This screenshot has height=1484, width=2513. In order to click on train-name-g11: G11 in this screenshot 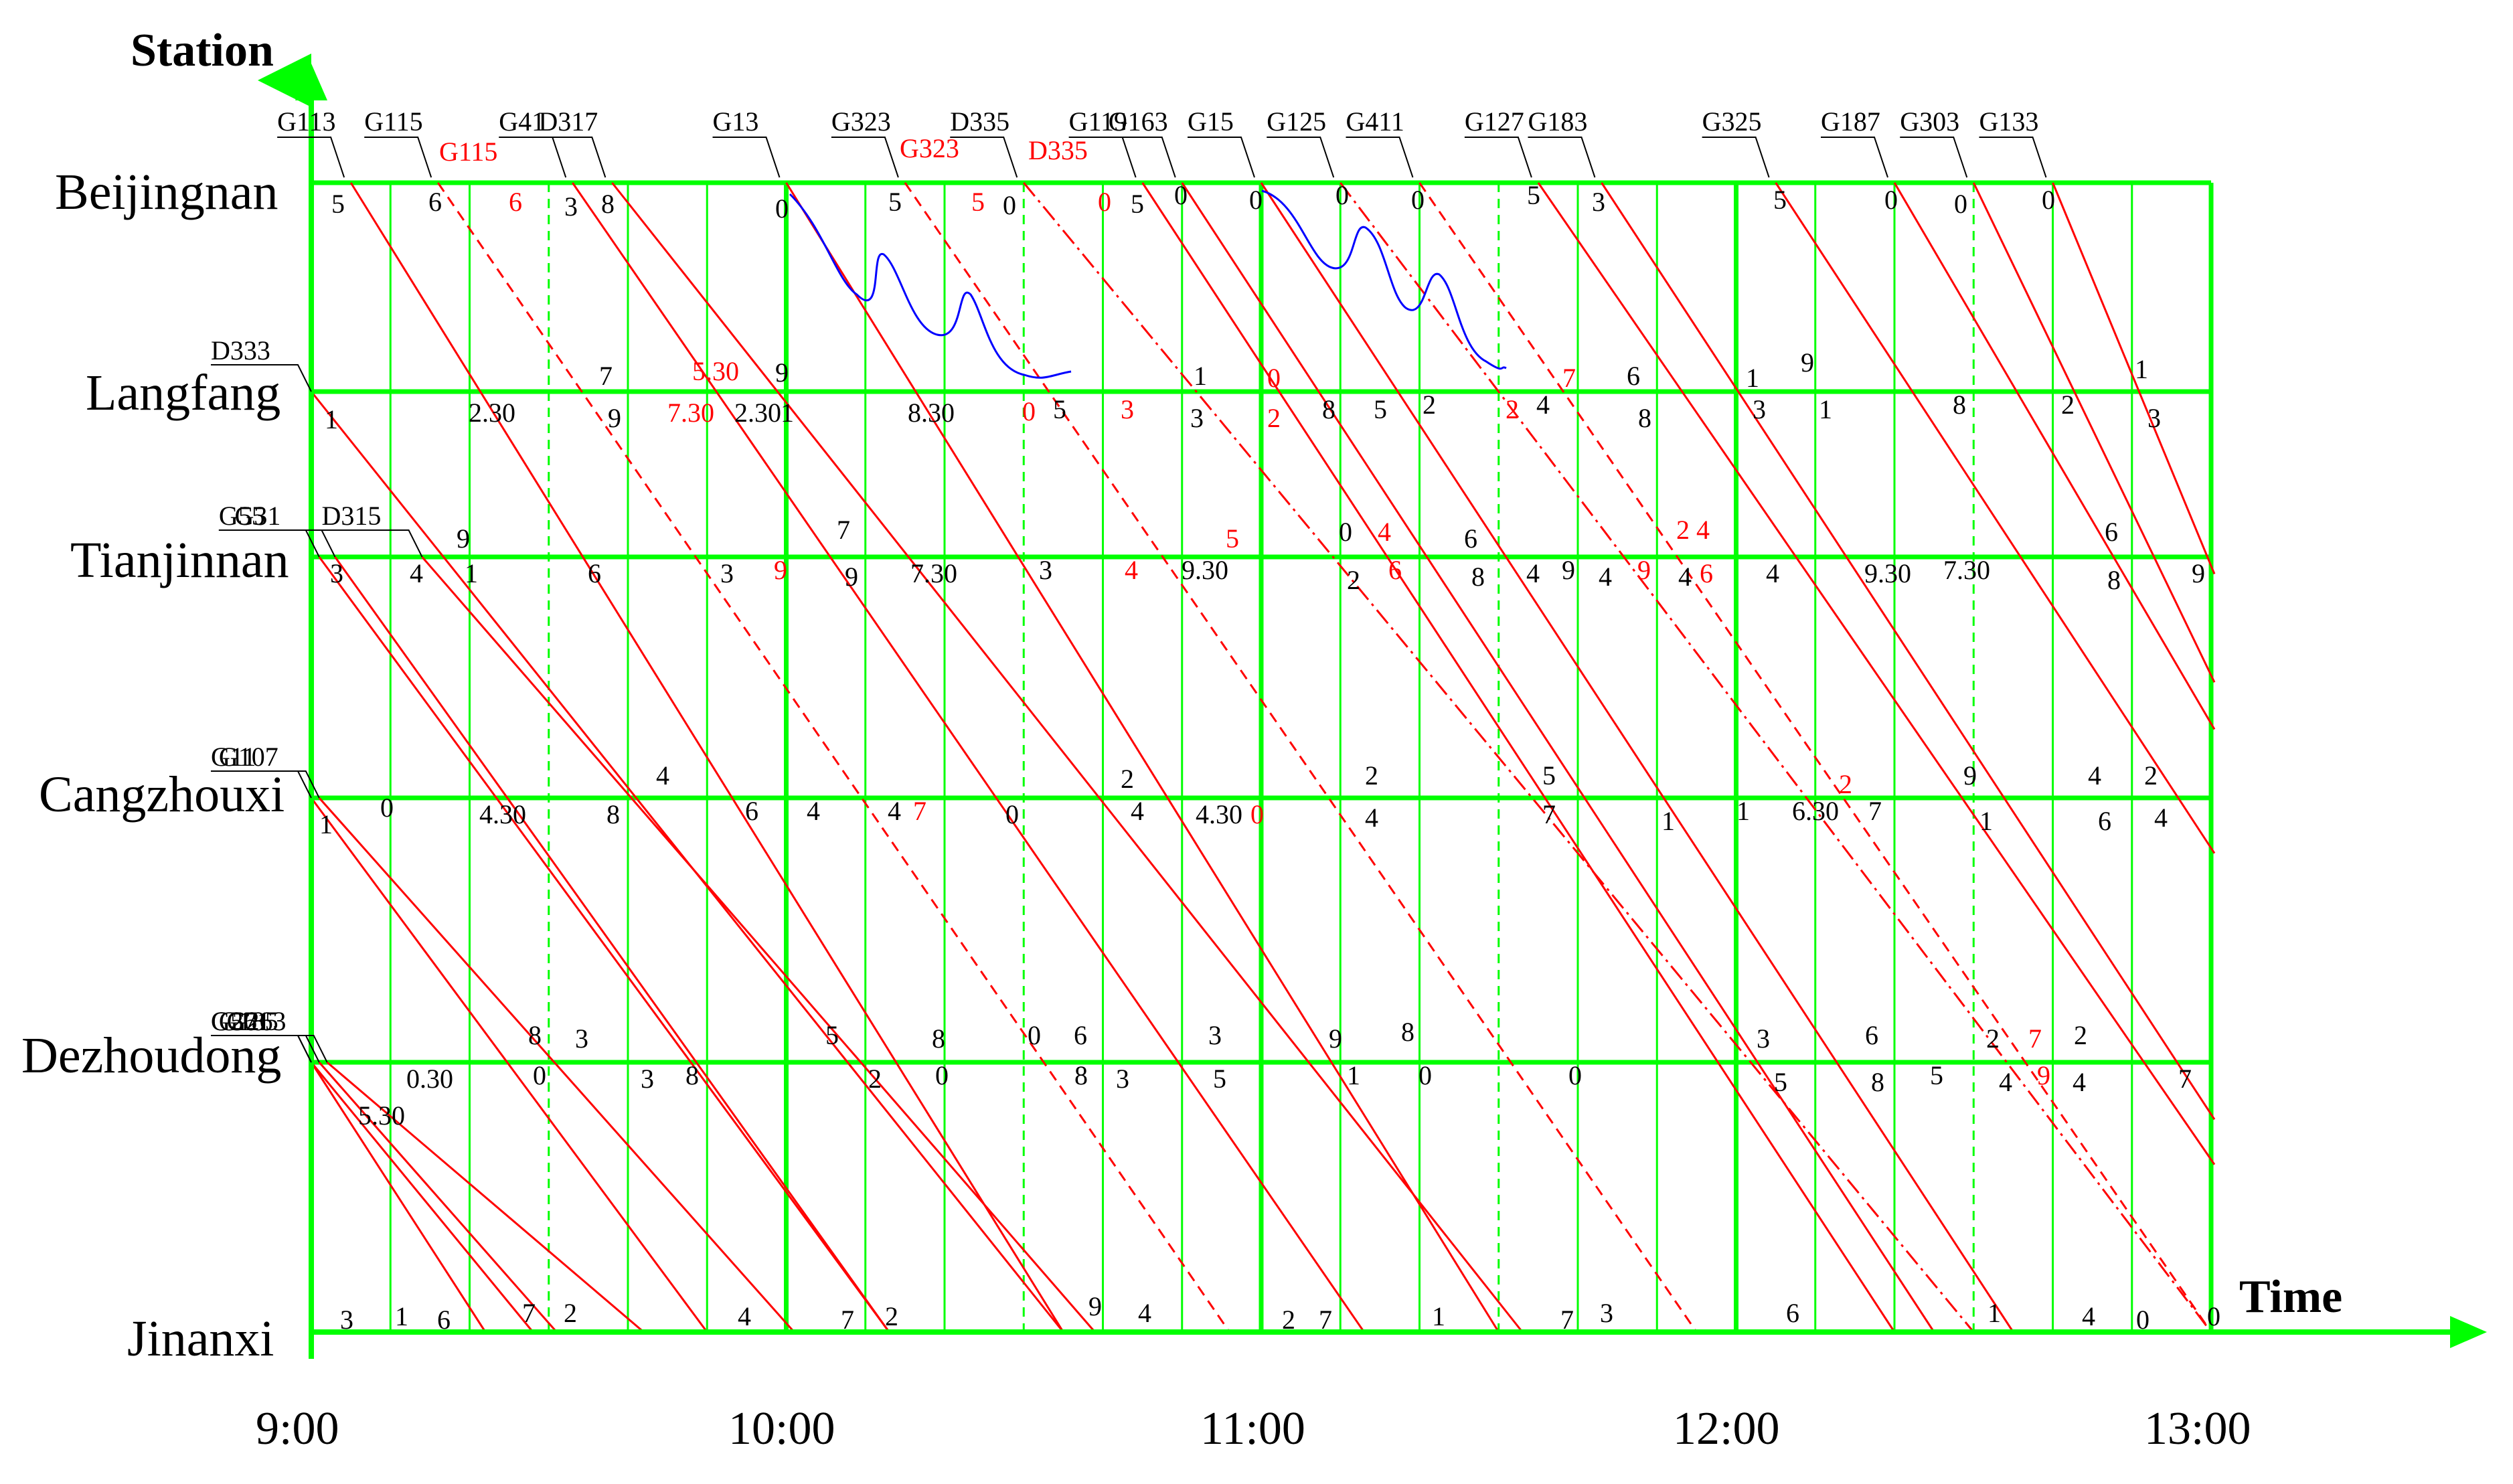, I will do `click(233, 757)`.